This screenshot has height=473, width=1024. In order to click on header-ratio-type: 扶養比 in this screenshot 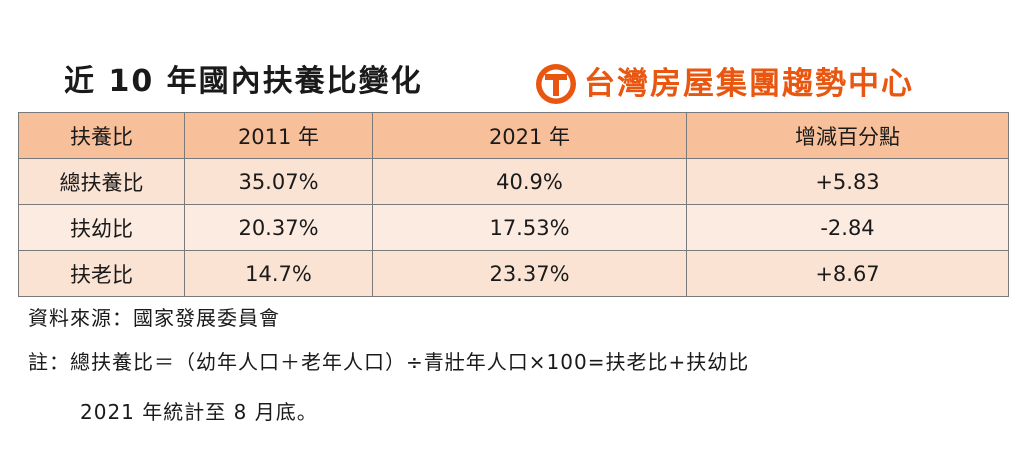, I will do `click(101, 135)`.